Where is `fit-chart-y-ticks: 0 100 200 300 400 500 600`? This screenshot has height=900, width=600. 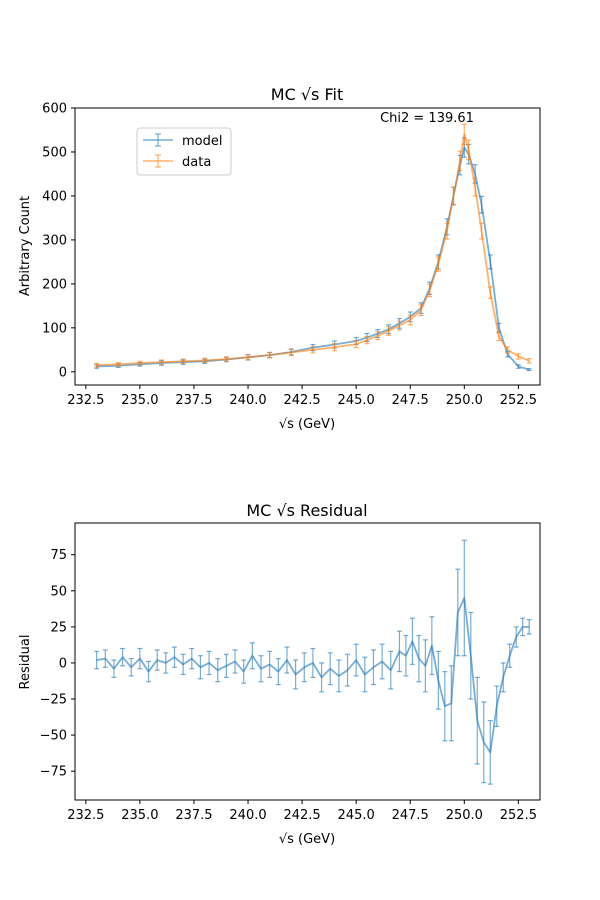 fit-chart-y-ticks: 0 100 200 300 400 500 600 is located at coordinates (58, 241).